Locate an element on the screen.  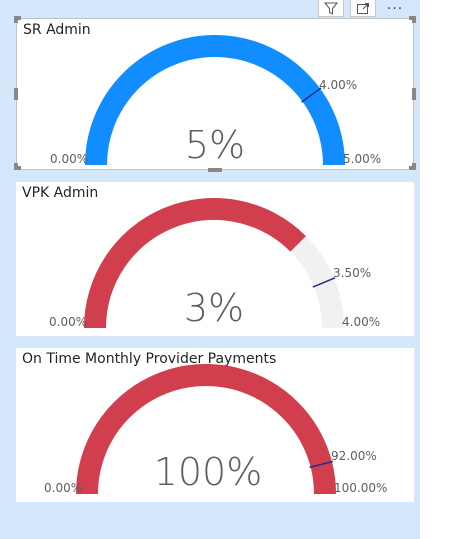
focus-mode-button is located at coordinates (363, 8).